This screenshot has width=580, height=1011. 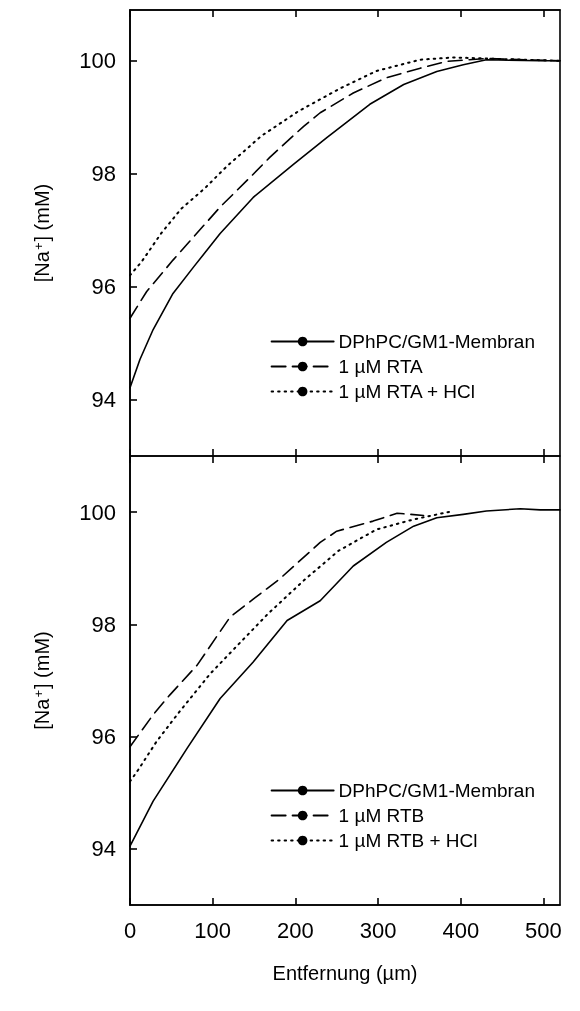 I want to click on legend-label: 1 µM RTA, so click(x=381, y=366).